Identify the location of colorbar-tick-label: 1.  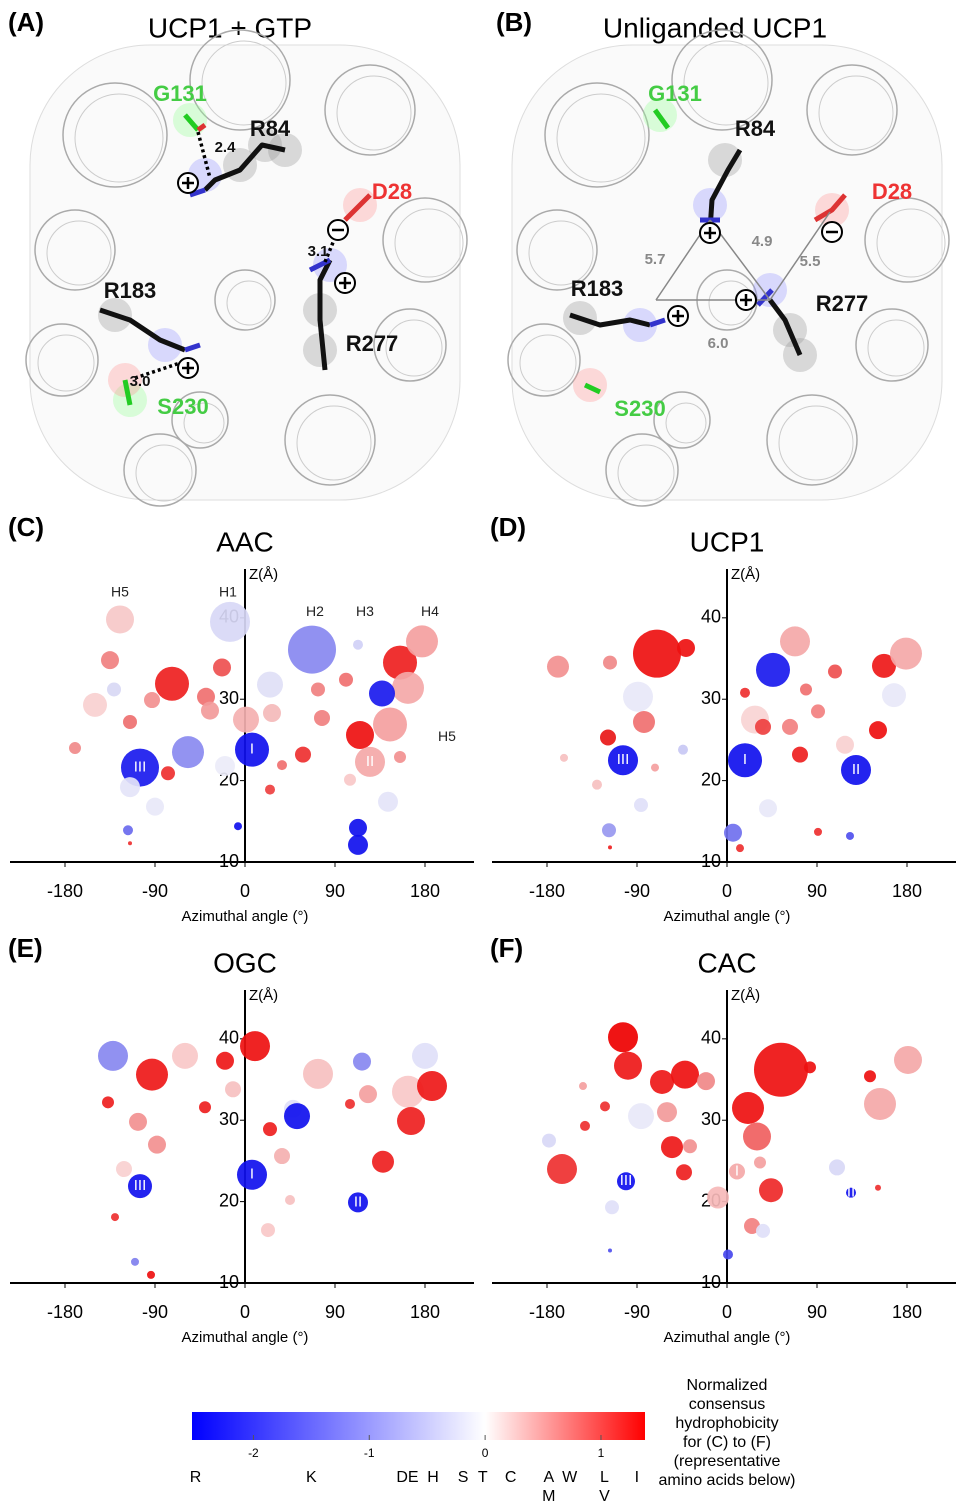
(601, 1453).